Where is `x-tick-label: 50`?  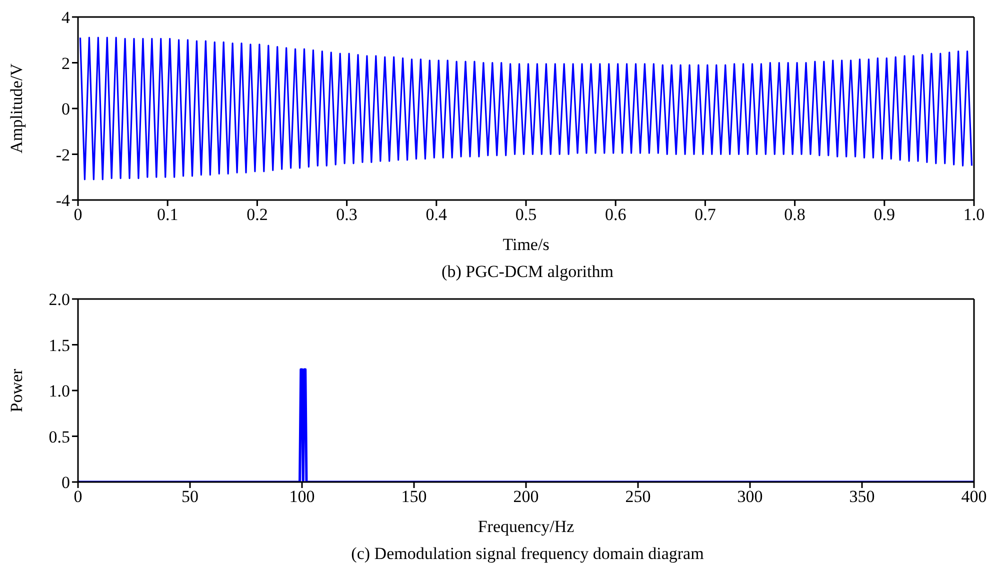
x-tick-label: 50 is located at coordinates (190, 496).